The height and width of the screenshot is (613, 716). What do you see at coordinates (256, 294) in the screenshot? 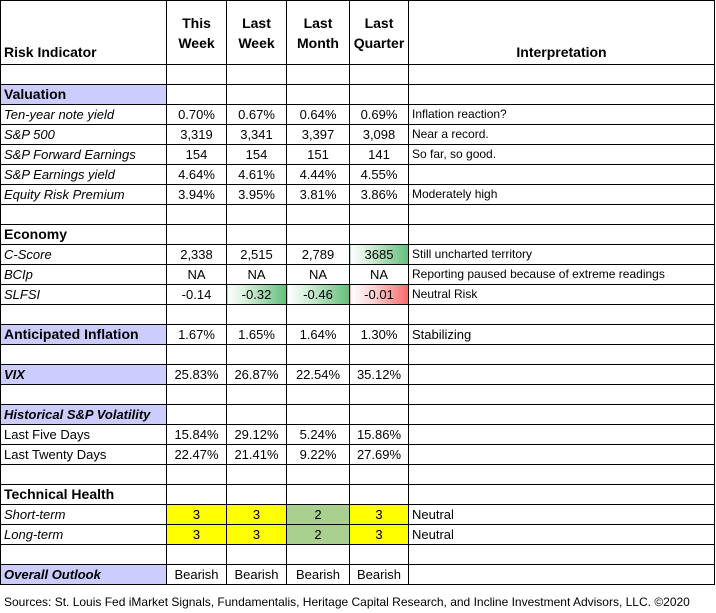
I see `slfsi-databar: -0.32` at bounding box center [256, 294].